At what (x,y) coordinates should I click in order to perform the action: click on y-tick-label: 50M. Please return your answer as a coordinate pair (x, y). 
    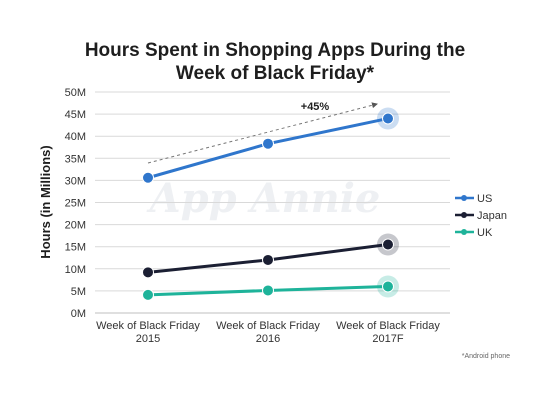
    Looking at the image, I should click on (75, 93).